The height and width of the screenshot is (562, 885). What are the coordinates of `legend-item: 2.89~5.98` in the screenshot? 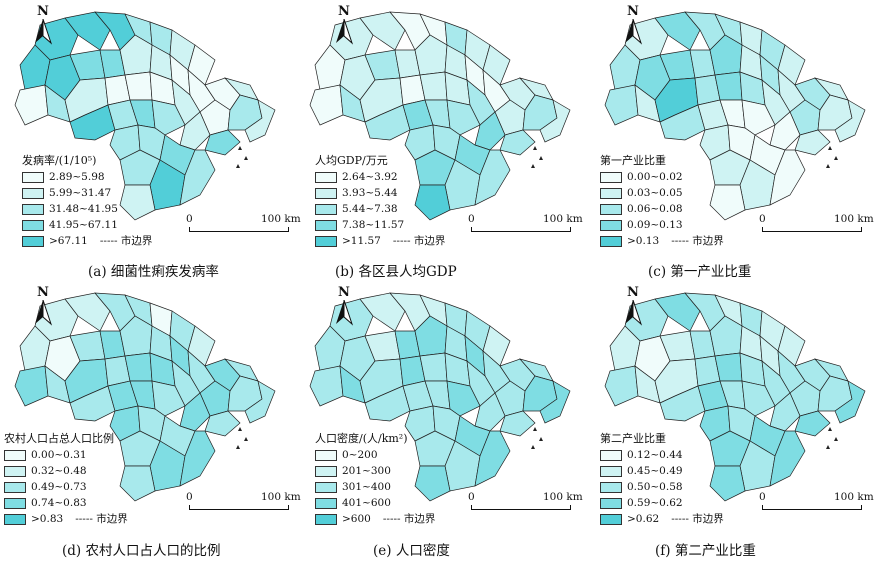 It's located at (87, 177).